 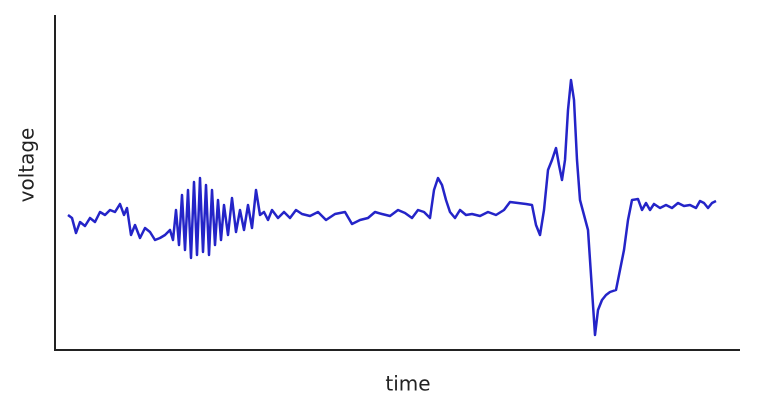 I want to click on y-axis-label: voltage, so click(x=27, y=165).